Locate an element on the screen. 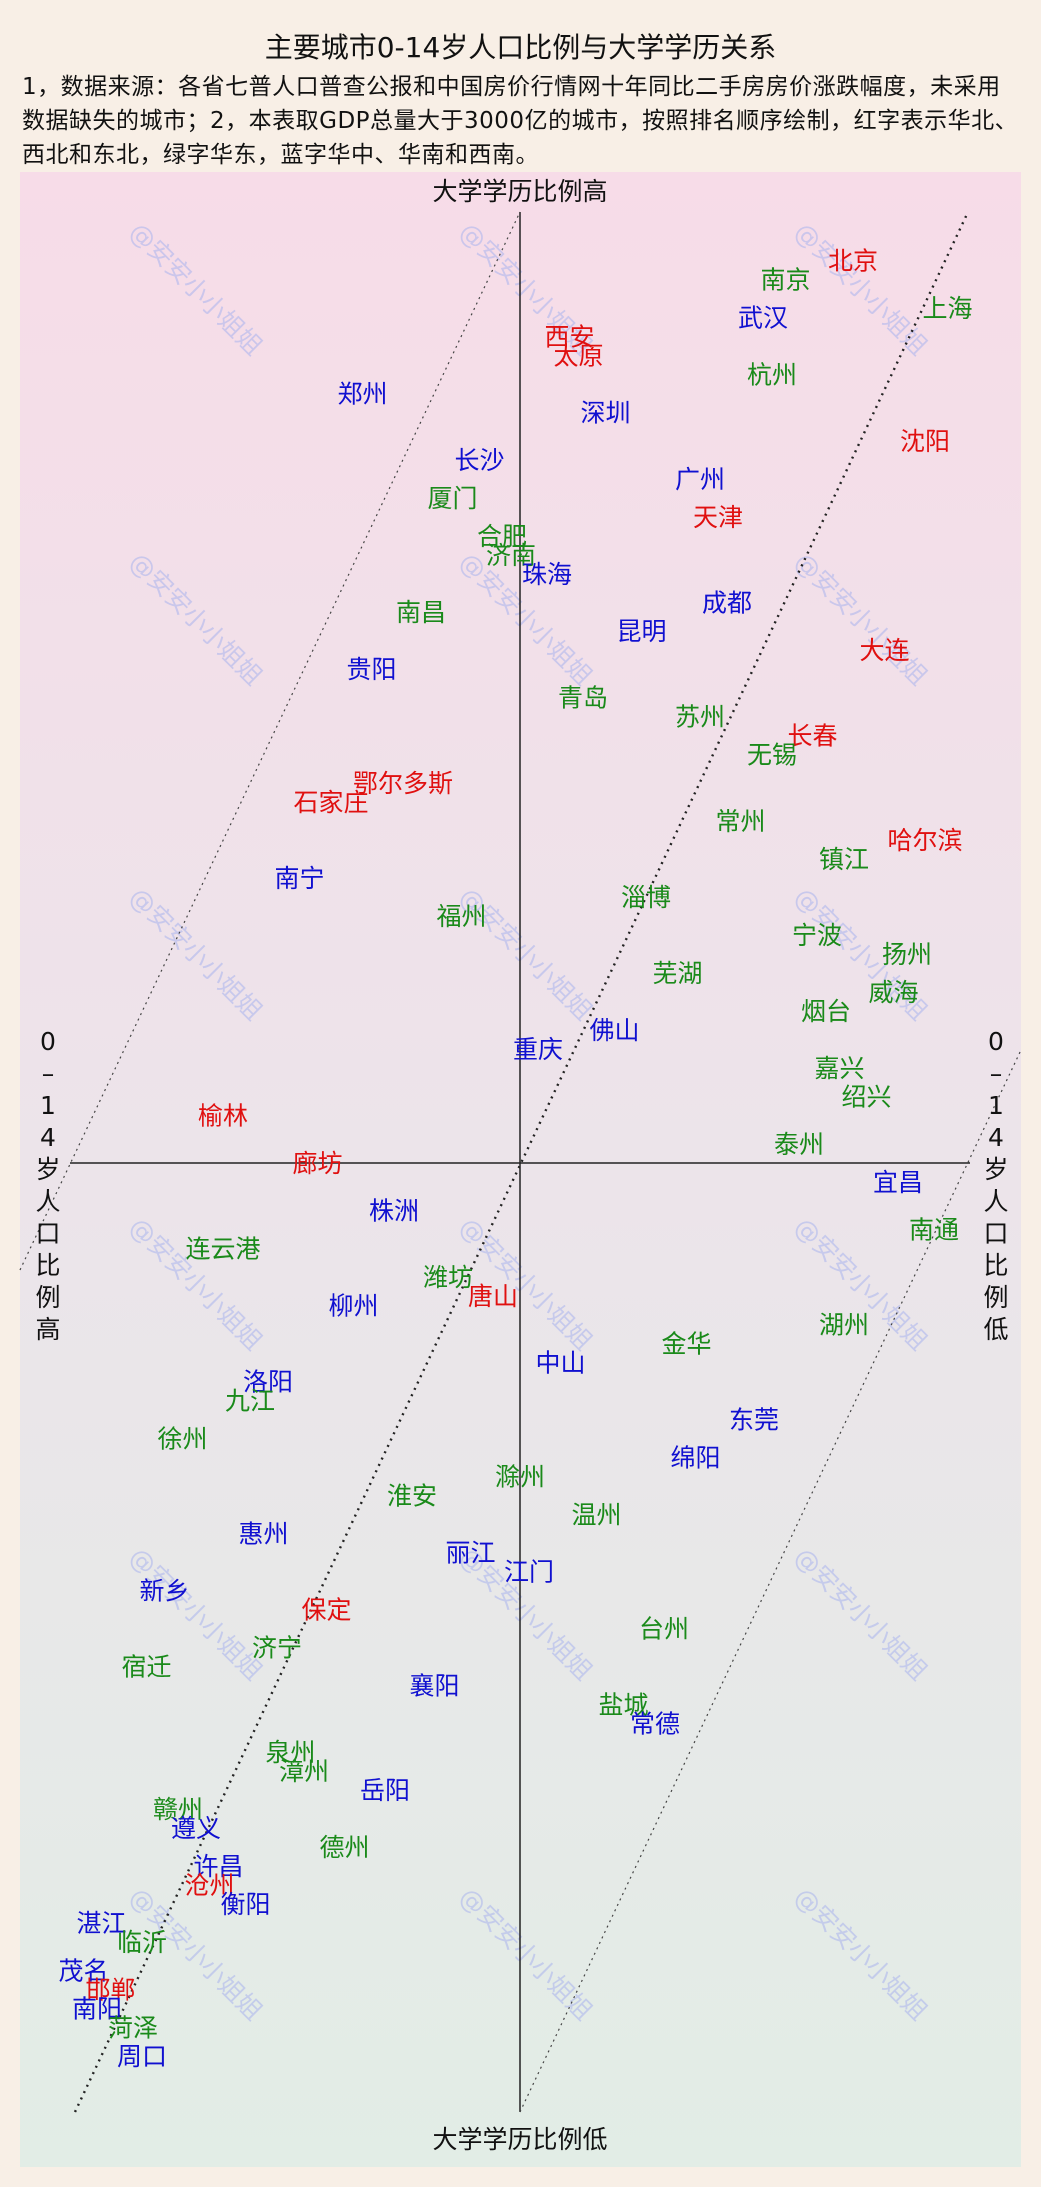 The height and width of the screenshot is (2187, 1041). city-label: 岳阳 is located at coordinates (385, 1790).